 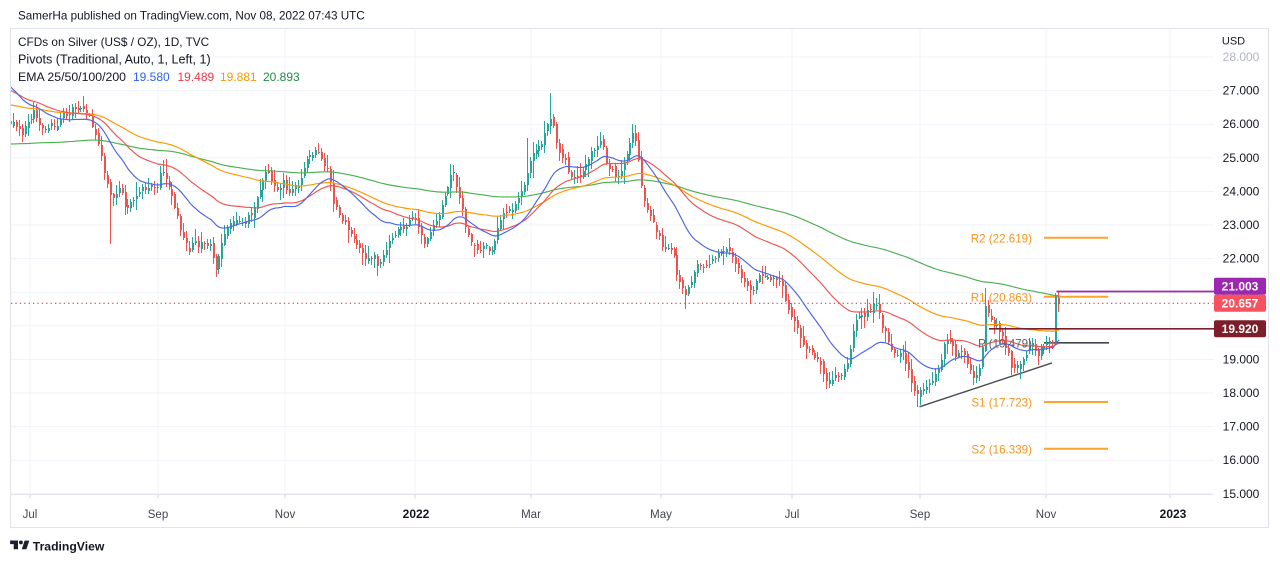 What do you see at coordinates (416, 514) in the screenshot?
I see `svg-text: 2022` at bounding box center [416, 514].